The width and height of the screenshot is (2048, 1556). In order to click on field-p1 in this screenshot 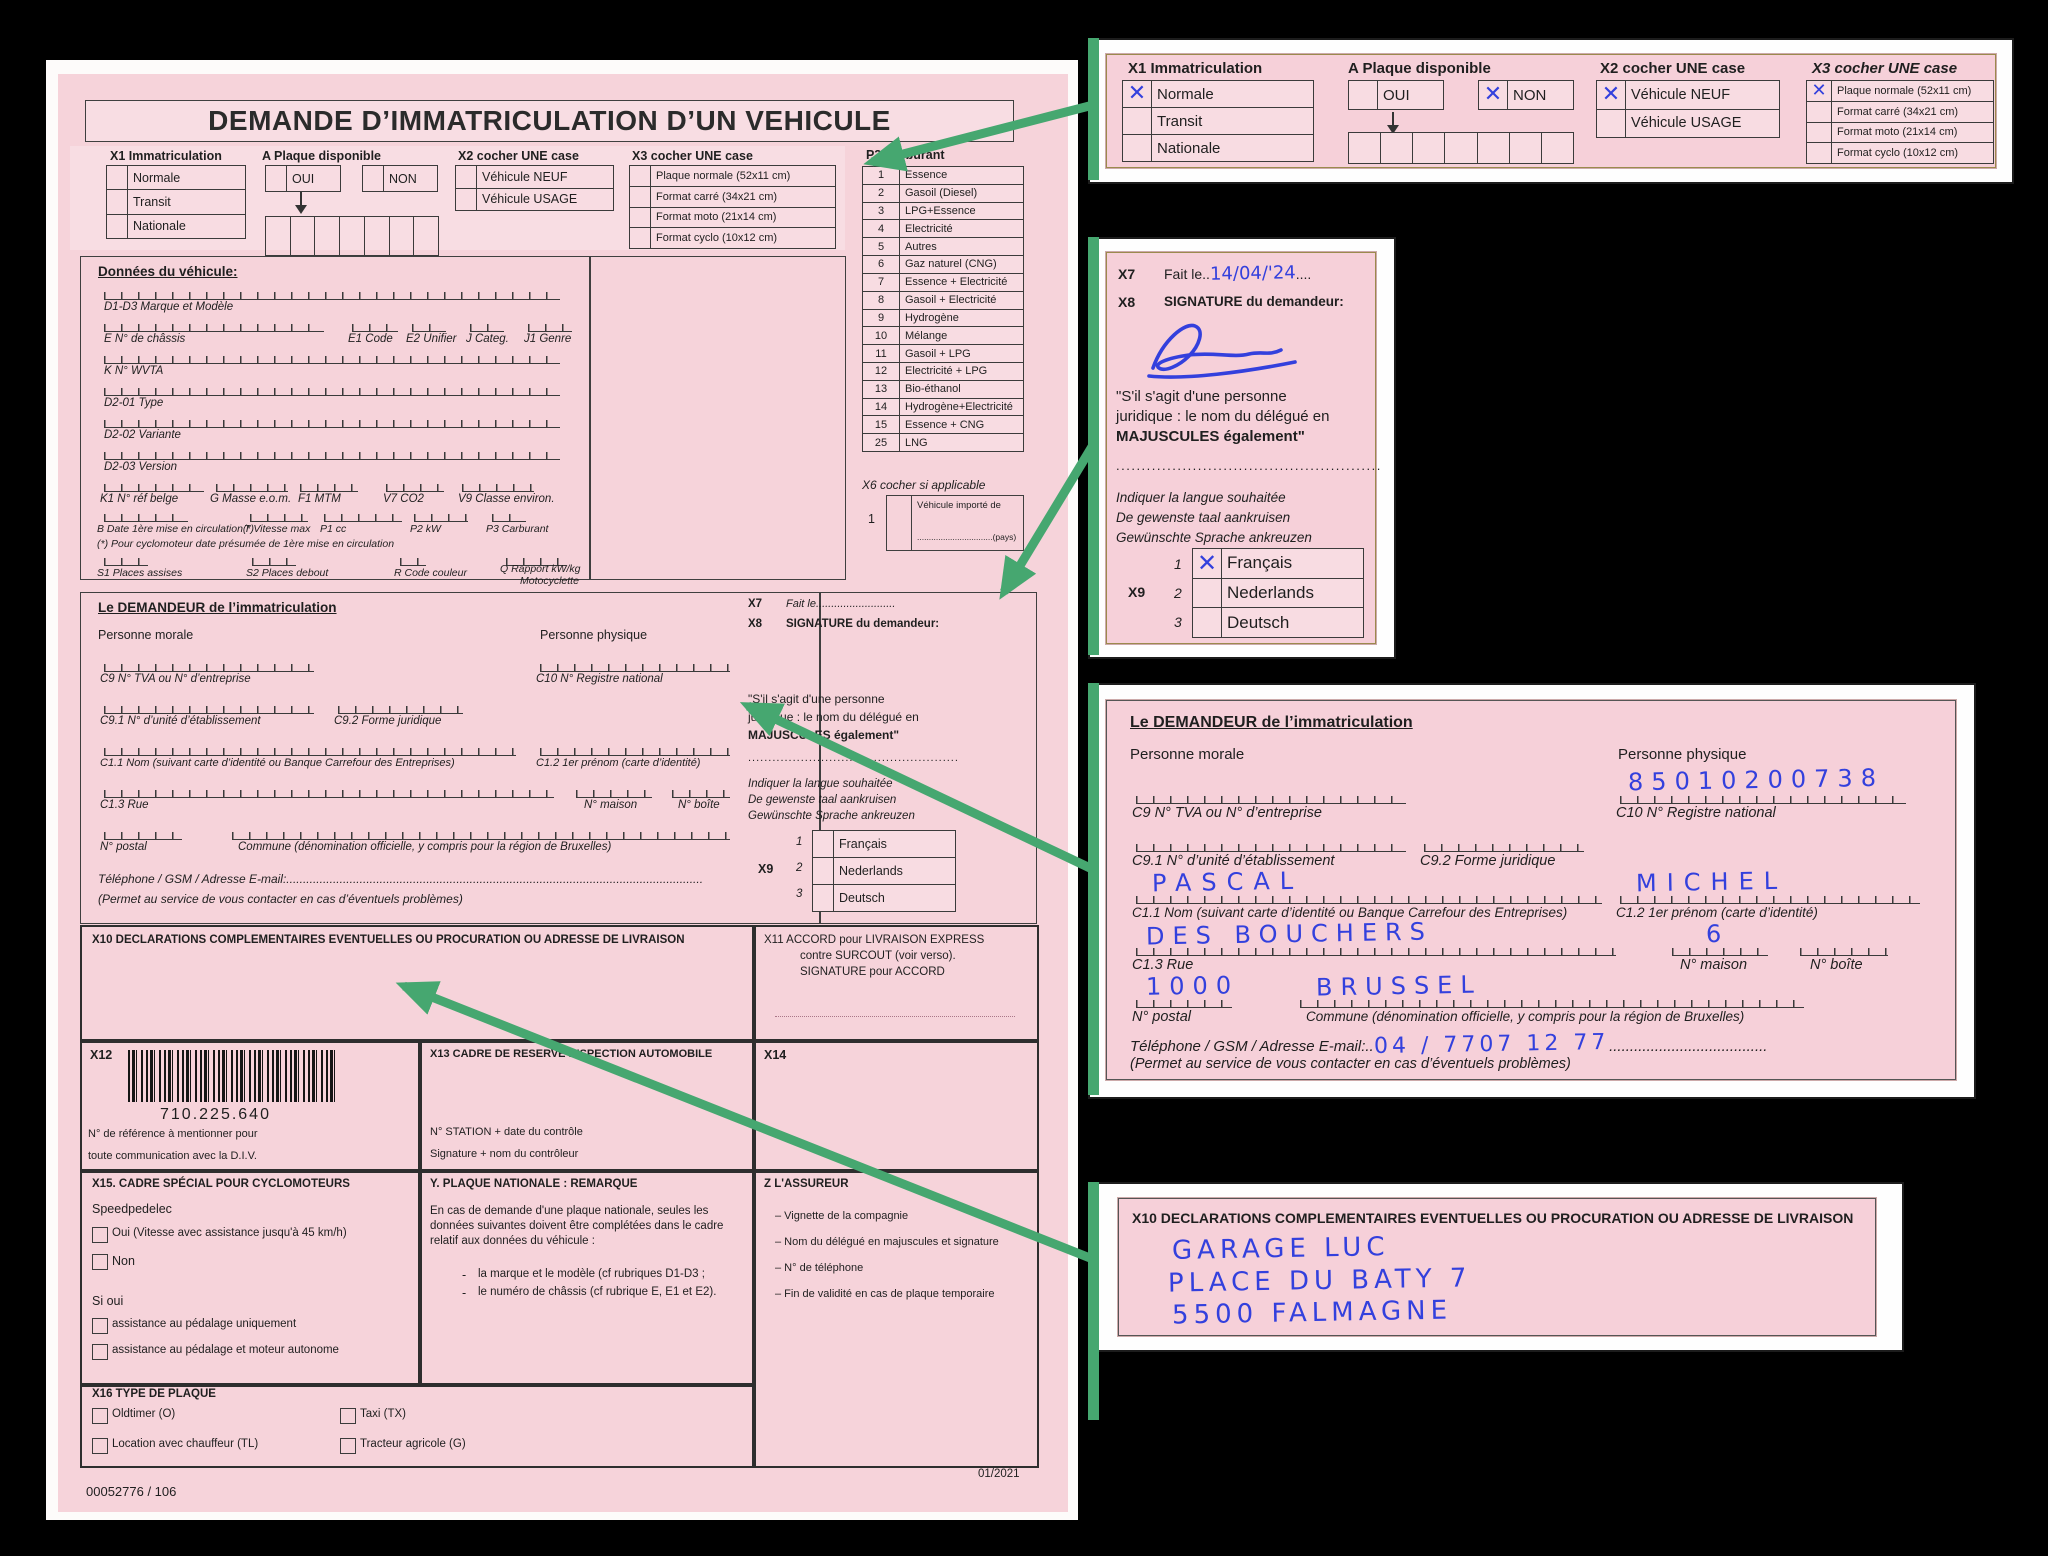, I will do `click(363, 518)`.